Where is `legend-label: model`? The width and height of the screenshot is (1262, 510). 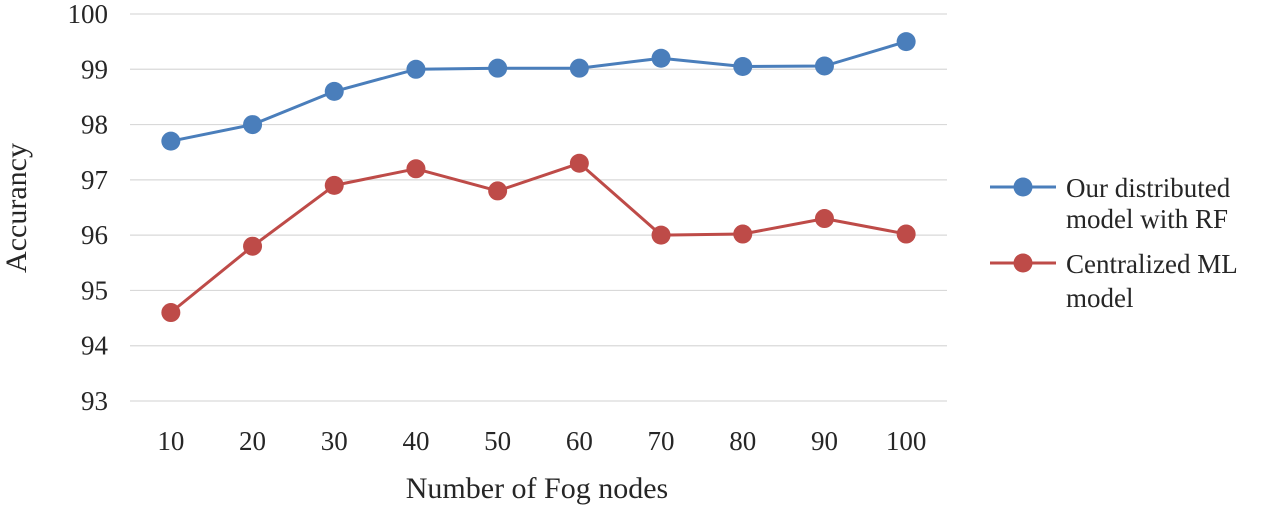
legend-label: model is located at coordinates (1100, 298).